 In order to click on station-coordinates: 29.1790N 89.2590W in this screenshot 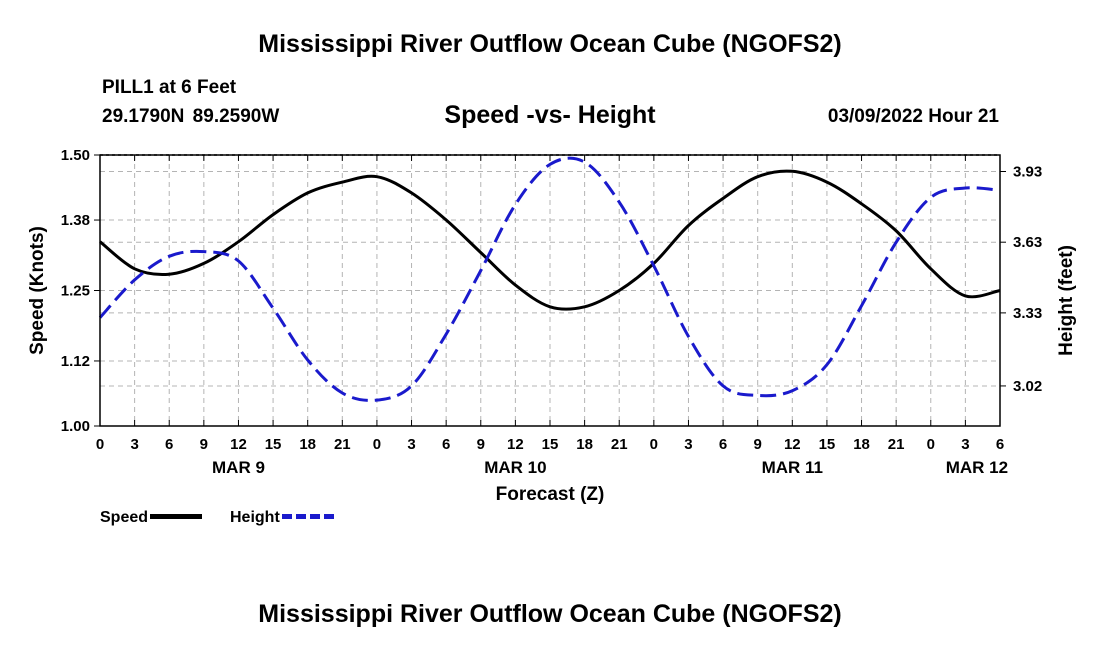, I will do `click(191, 116)`.